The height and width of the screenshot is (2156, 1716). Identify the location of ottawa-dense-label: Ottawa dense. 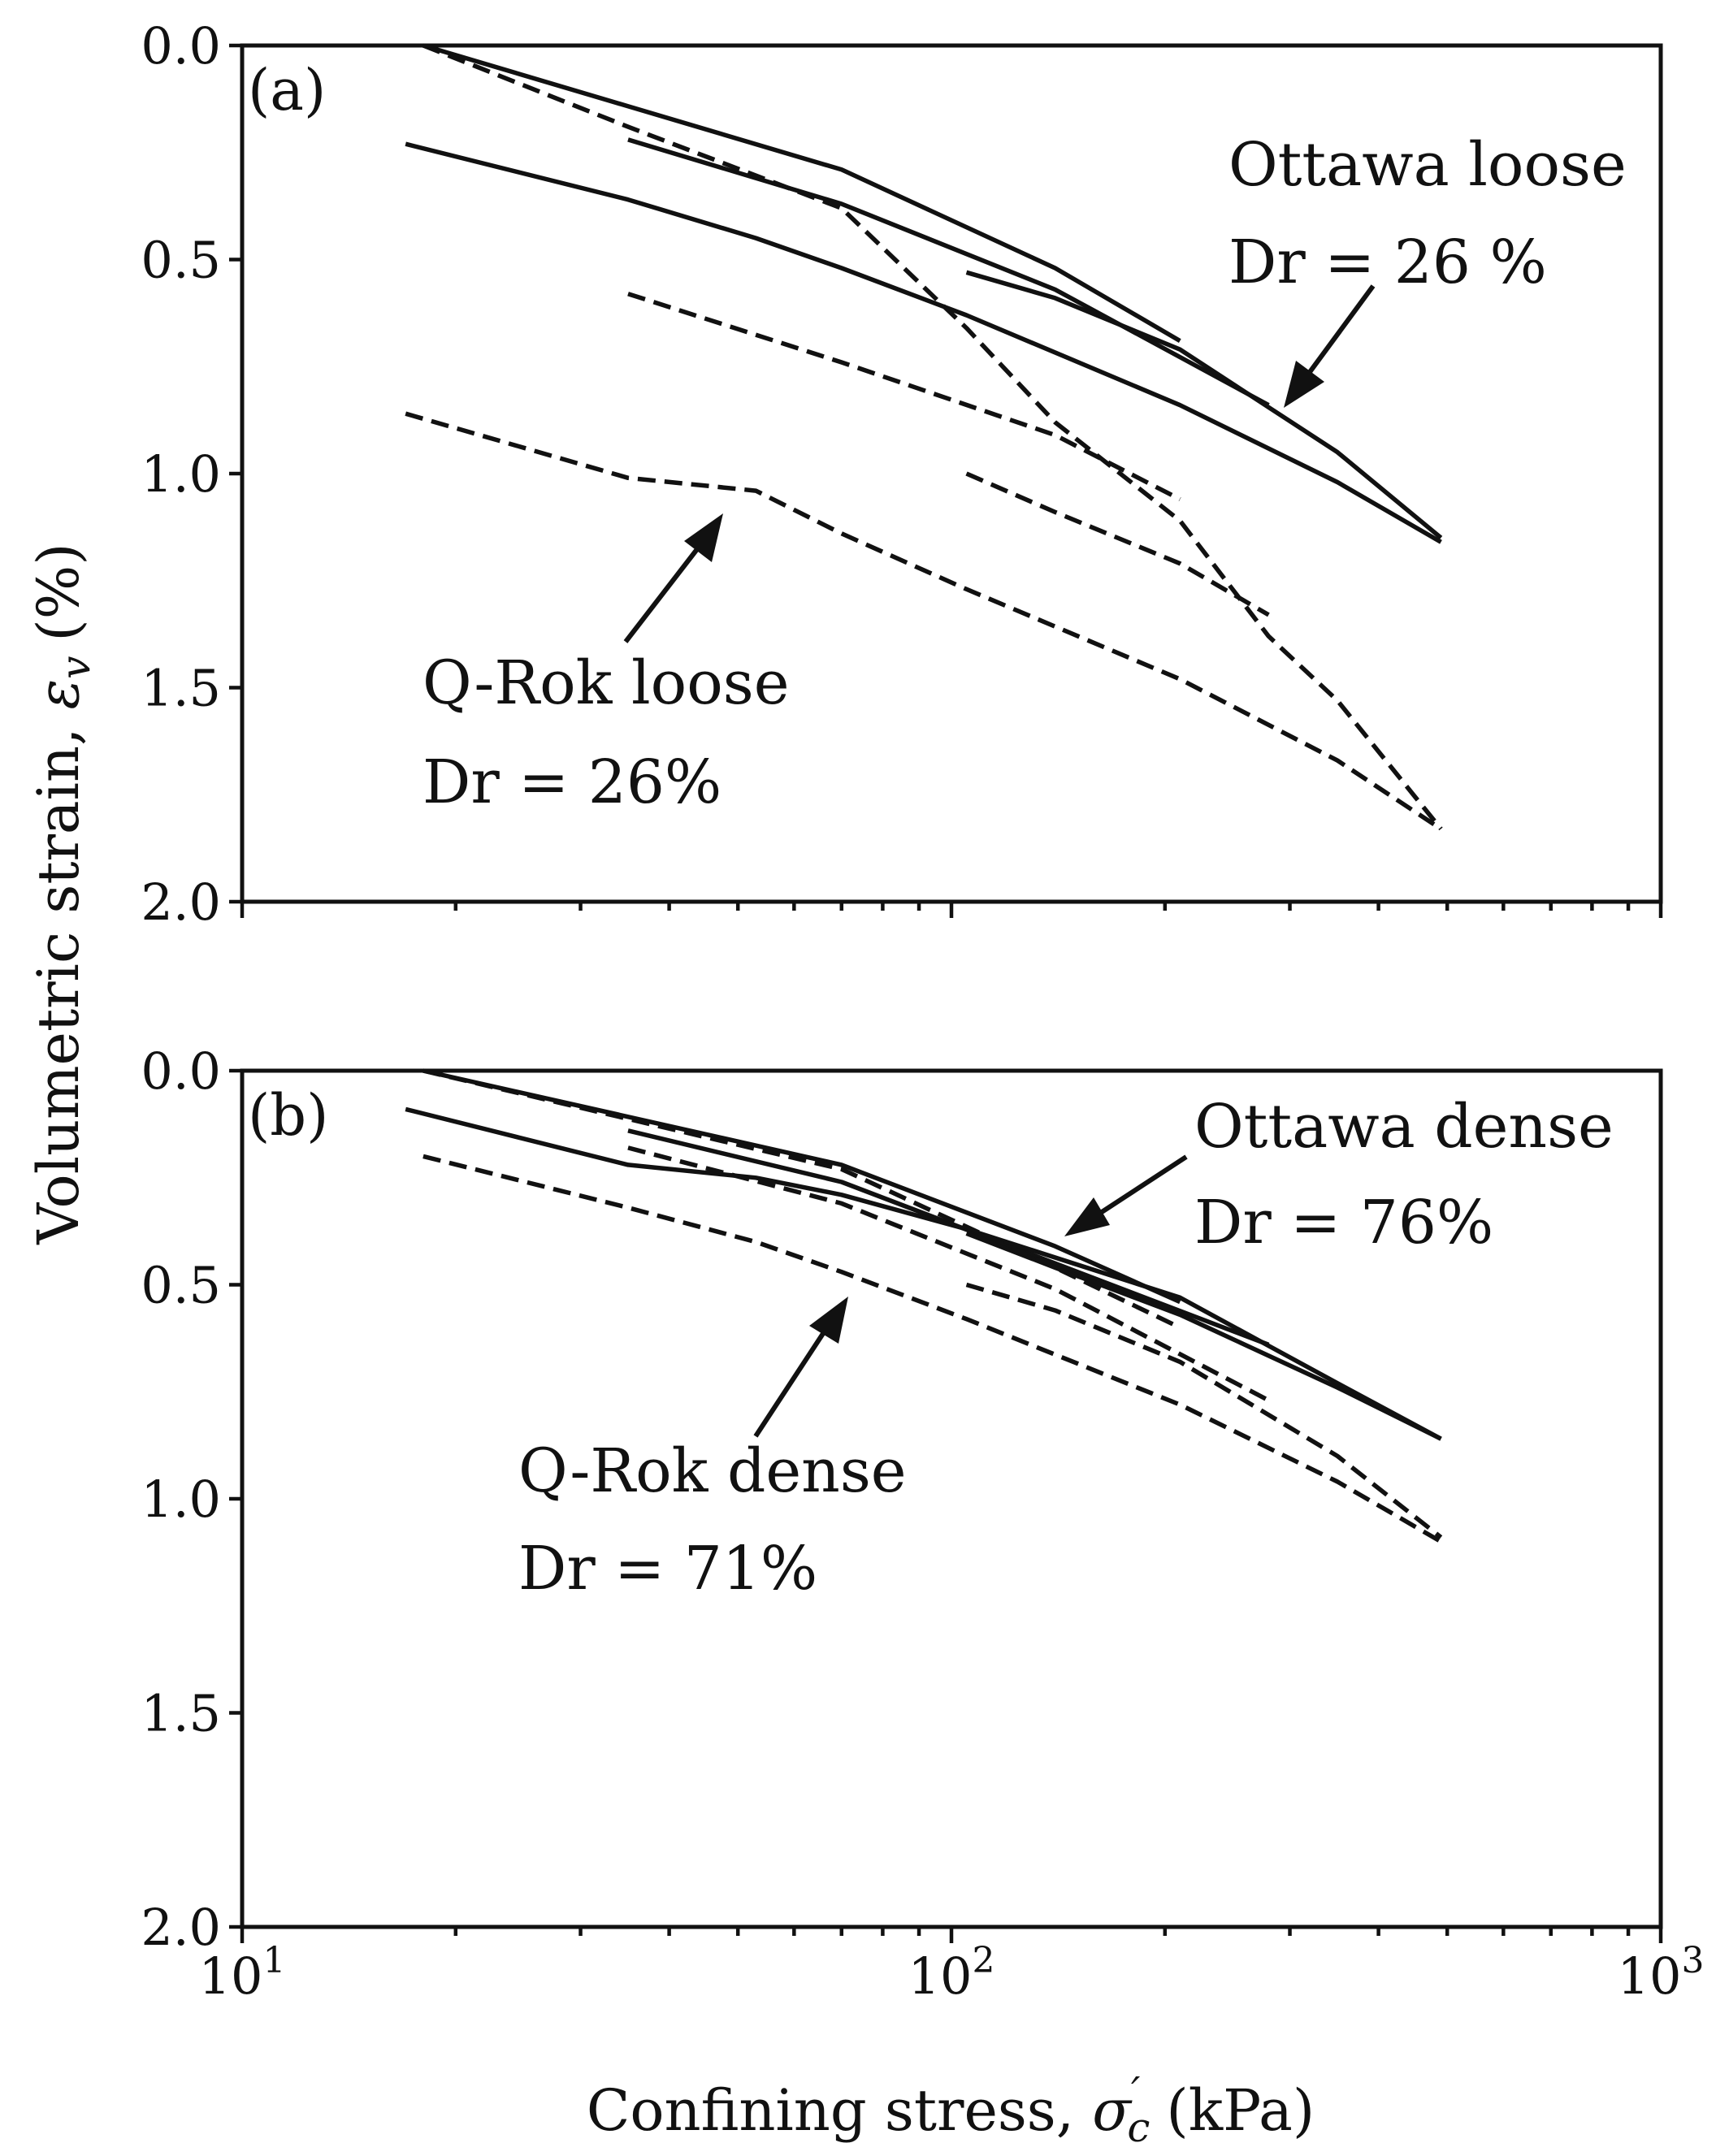
(1404, 1127).